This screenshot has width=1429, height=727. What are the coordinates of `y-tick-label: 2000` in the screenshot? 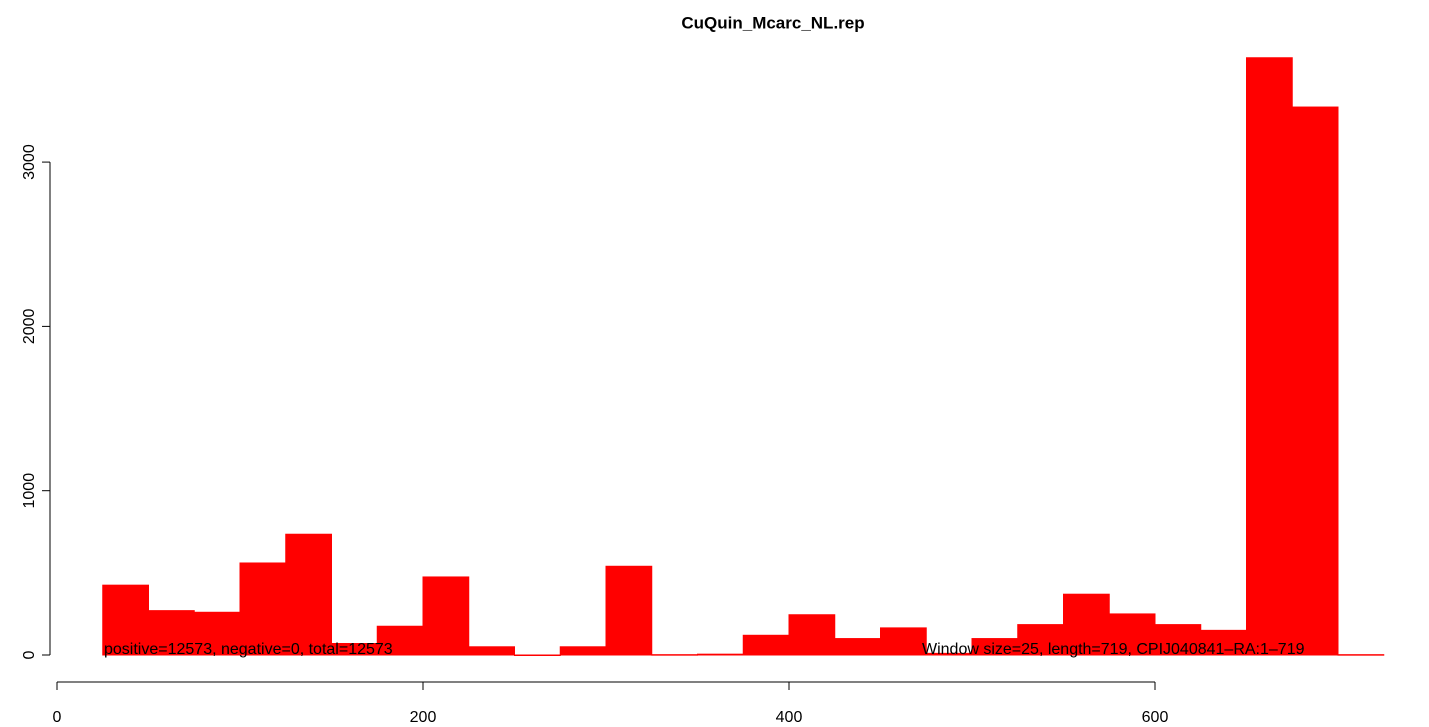 It's located at (29, 326).